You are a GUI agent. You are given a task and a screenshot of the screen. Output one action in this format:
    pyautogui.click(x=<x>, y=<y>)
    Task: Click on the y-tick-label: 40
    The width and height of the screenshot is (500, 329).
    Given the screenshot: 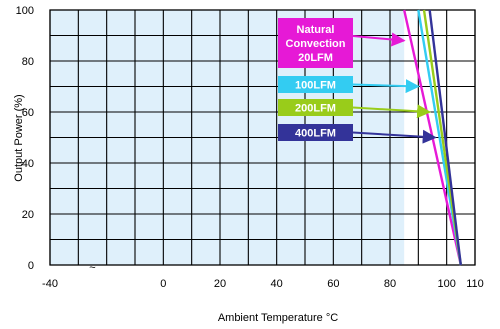 What is the action you would take?
    pyautogui.click(x=28, y=164)
    